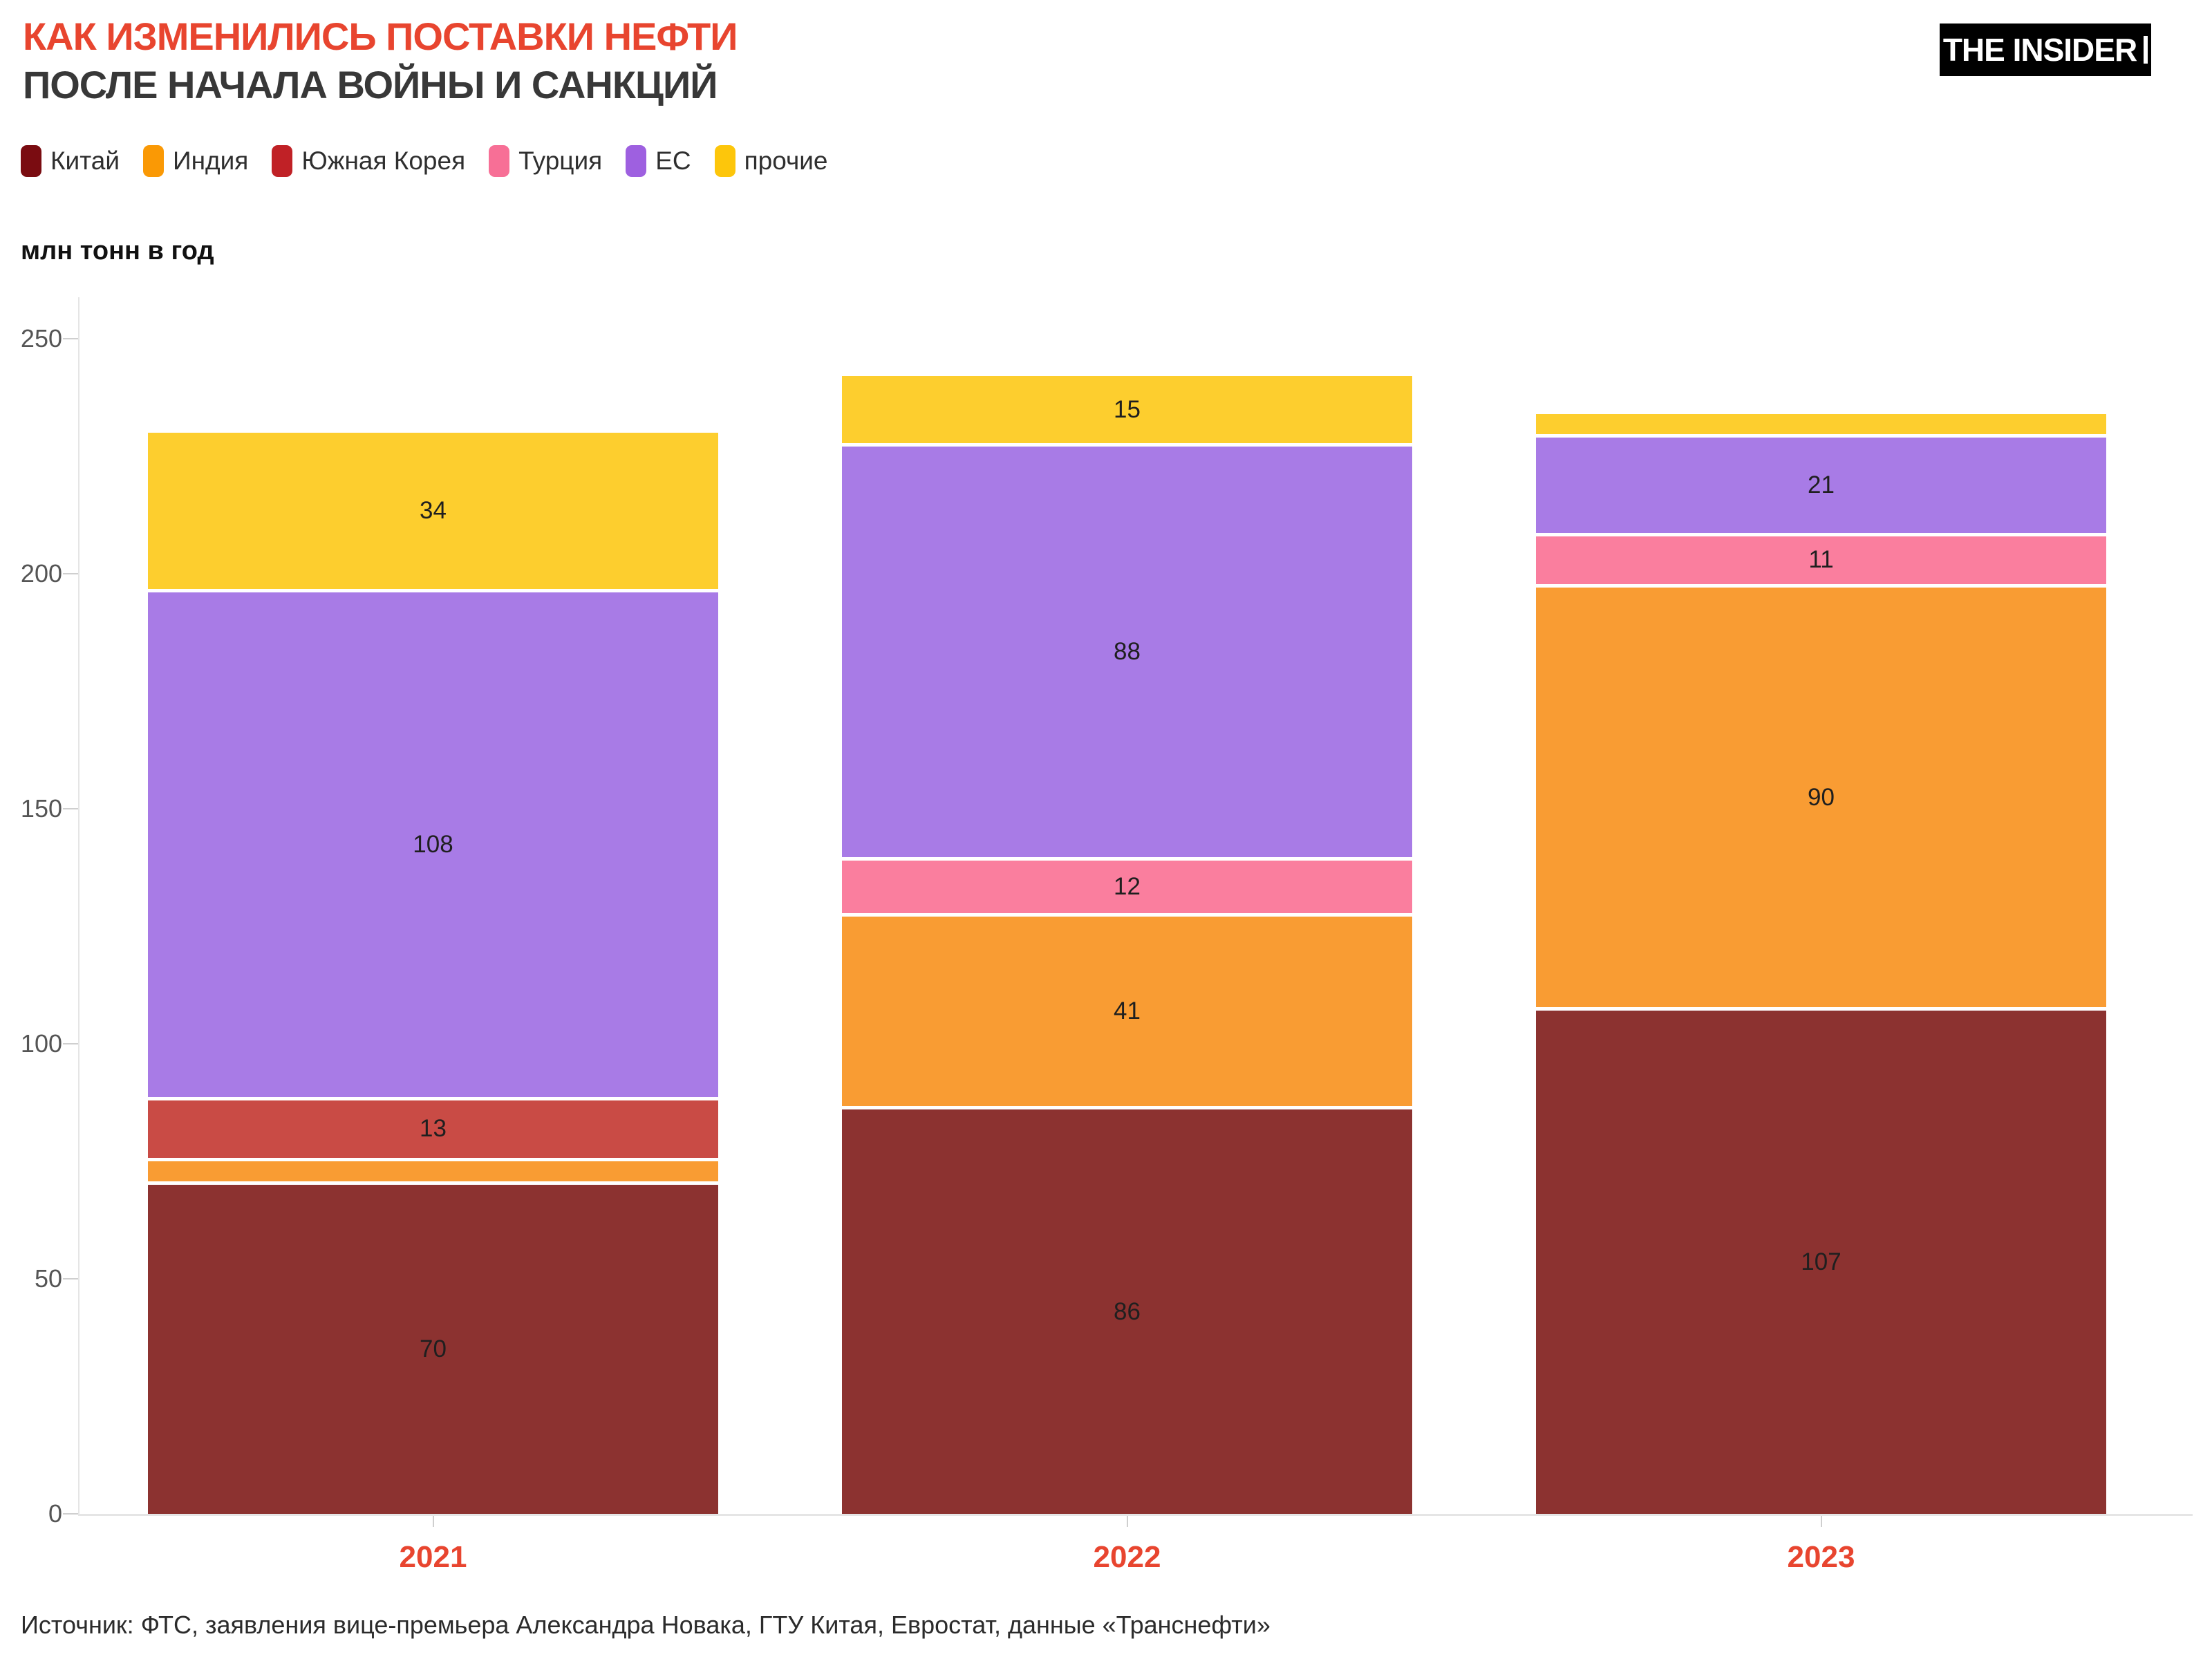 The height and width of the screenshot is (1659, 2212). I want to click on legend-item-5: ЕС, so click(658, 161).